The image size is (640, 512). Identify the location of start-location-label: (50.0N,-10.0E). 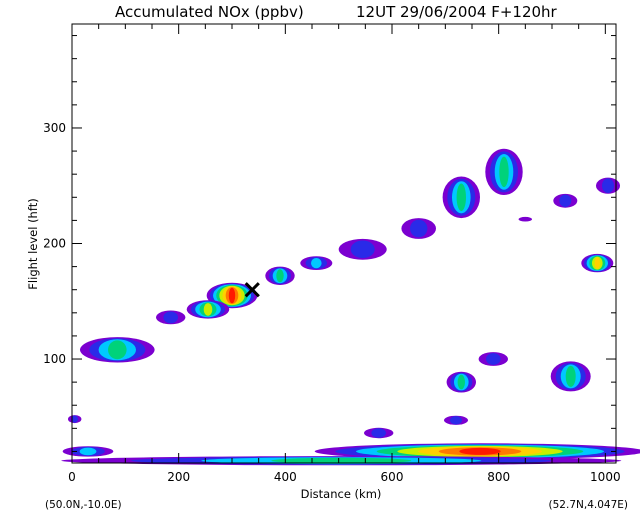
(83, 505).